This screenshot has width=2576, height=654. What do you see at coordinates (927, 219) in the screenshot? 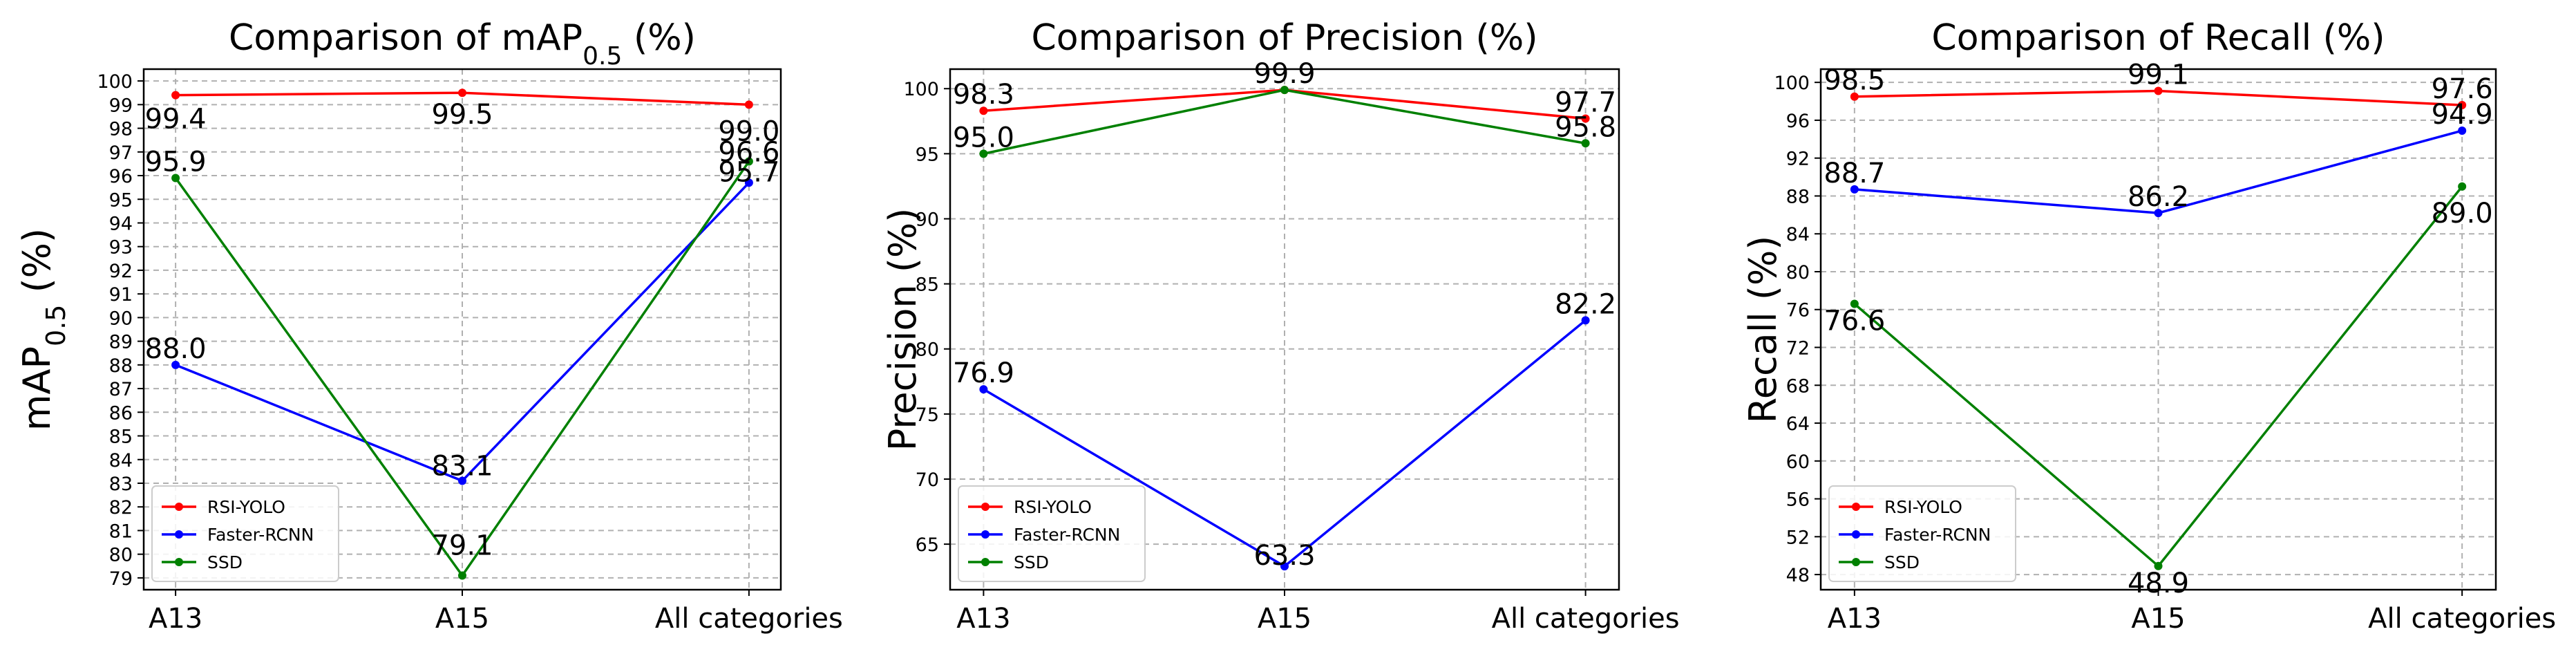
I see `y-tick-label: 90` at bounding box center [927, 219].